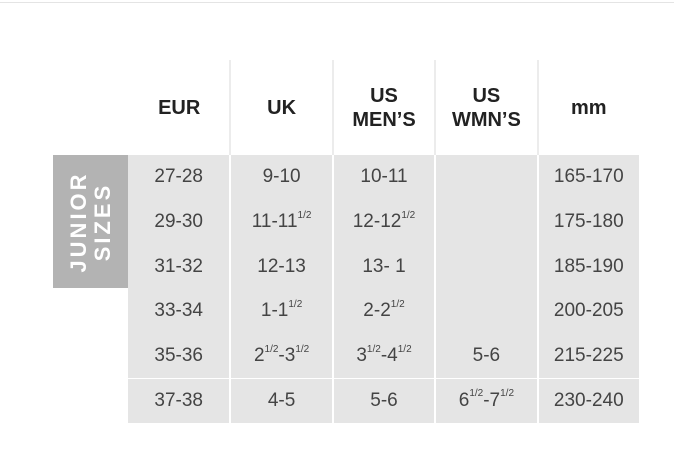  I want to click on header-line: EUR, so click(179, 107).